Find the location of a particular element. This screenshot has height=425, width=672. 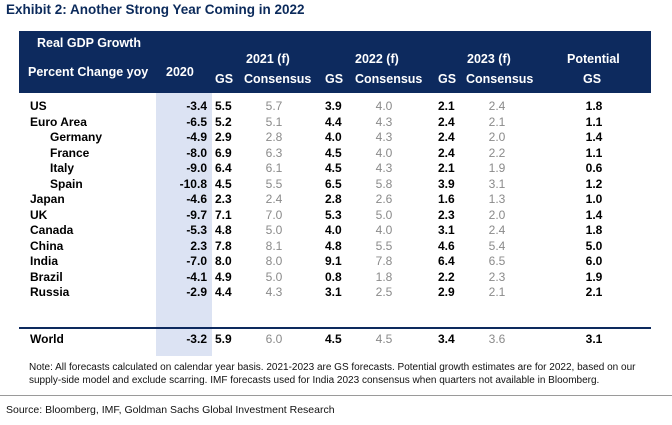

table-row: Brazil -4.1 4.9 5.0 0.8 1.8 2.2 2.3 1.9 is located at coordinates (335, 277).